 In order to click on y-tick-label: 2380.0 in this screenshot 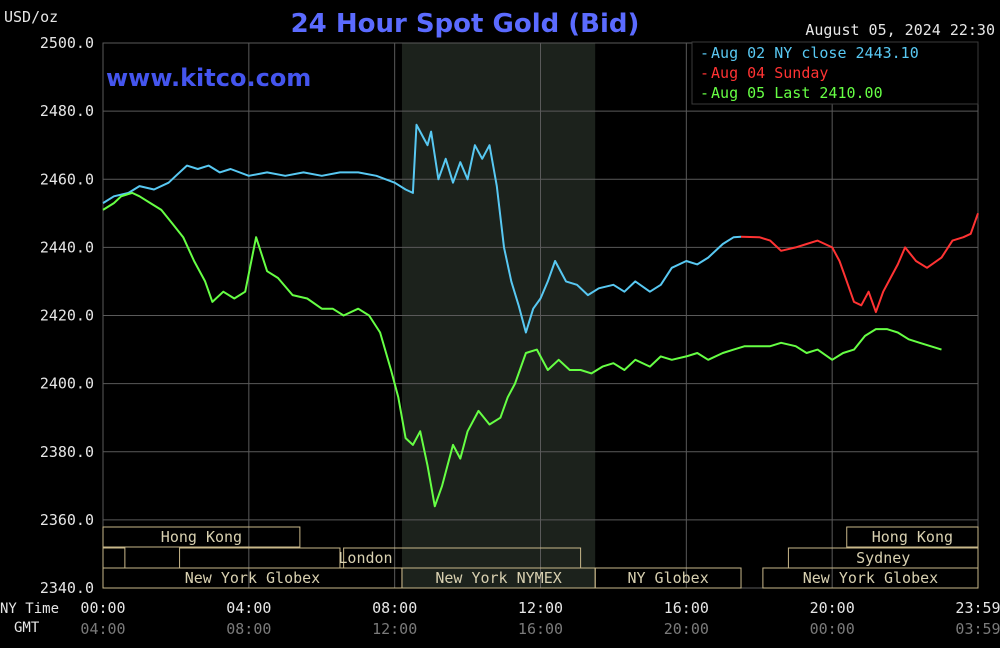, I will do `click(67, 452)`.